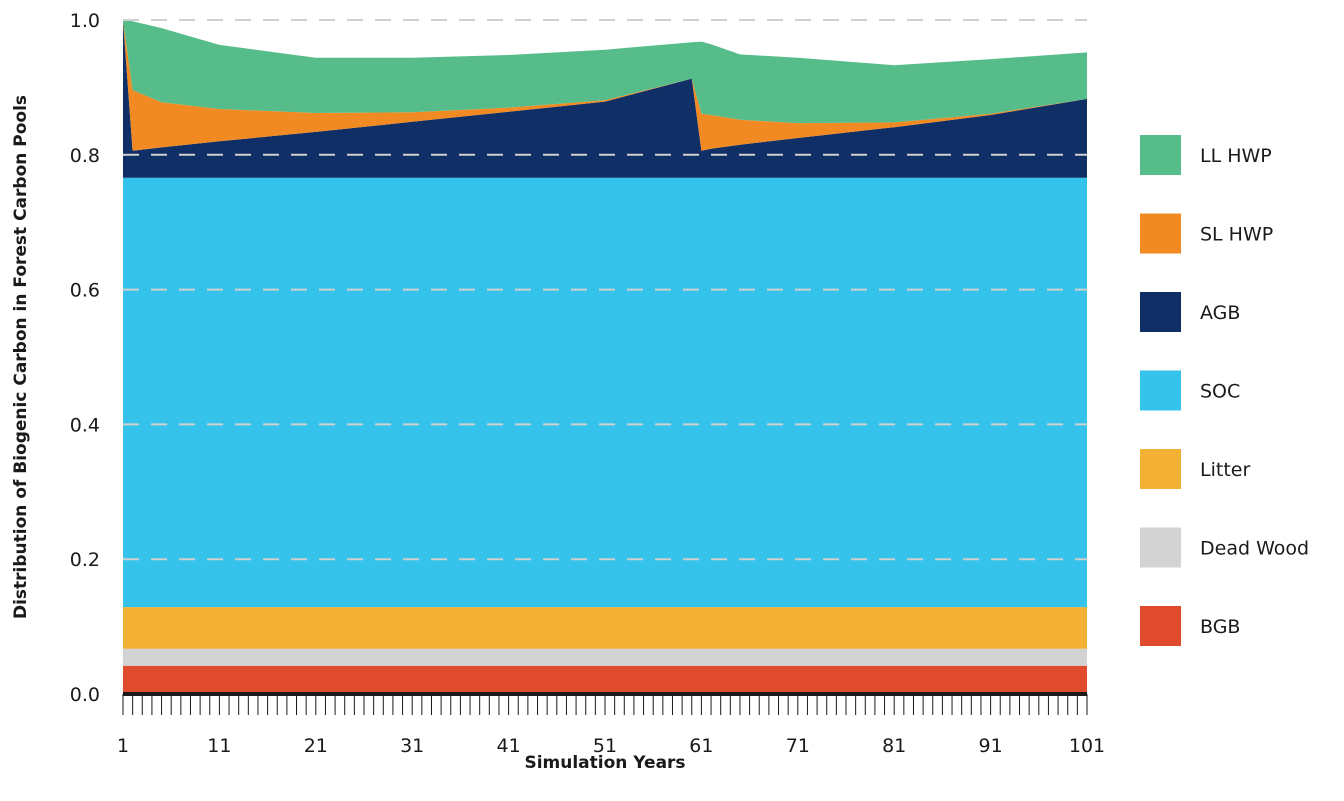  I want to click on legend-item-agb: AGB, so click(1190, 312).